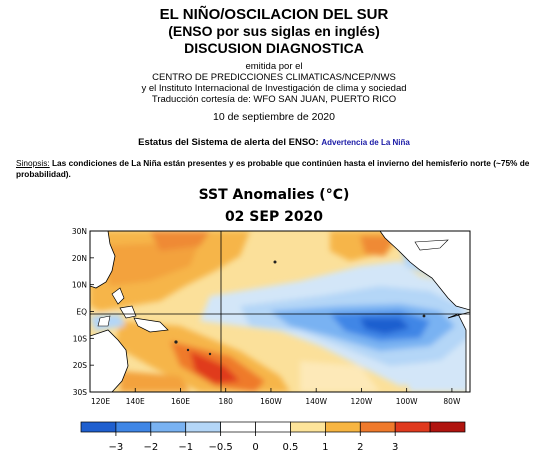 Image resolution: width=548 pixels, height=467 pixels. What do you see at coordinates (274, 14) in the screenshot?
I see `title-line-1: EL NIÑO/OSCILACION DEL SUR` at bounding box center [274, 14].